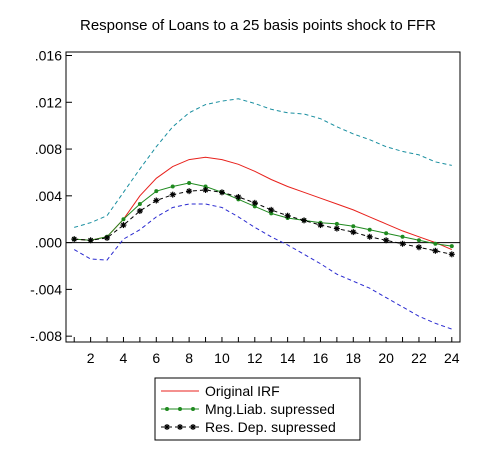 The image size is (482, 459). What do you see at coordinates (270, 427) in the screenshot?
I see `legend-label-2: Res. Dep. supressed` at bounding box center [270, 427].